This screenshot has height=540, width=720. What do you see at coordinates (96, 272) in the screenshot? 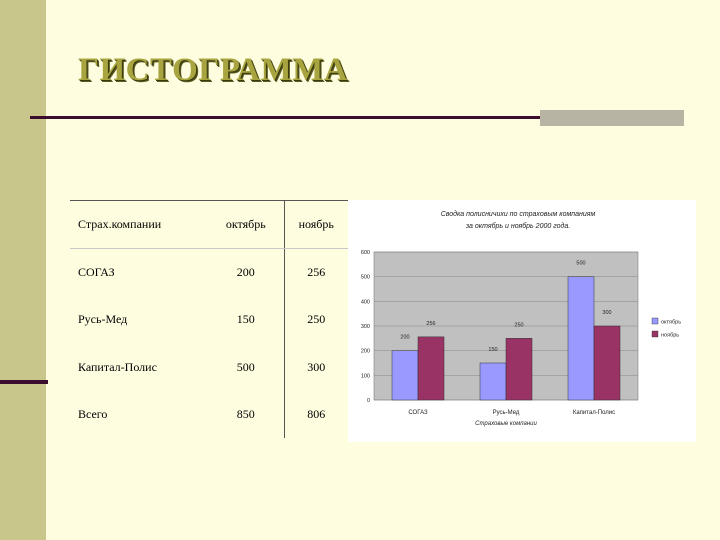
I see `table-cell: СОГАЗ` at bounding box center [96, 272].